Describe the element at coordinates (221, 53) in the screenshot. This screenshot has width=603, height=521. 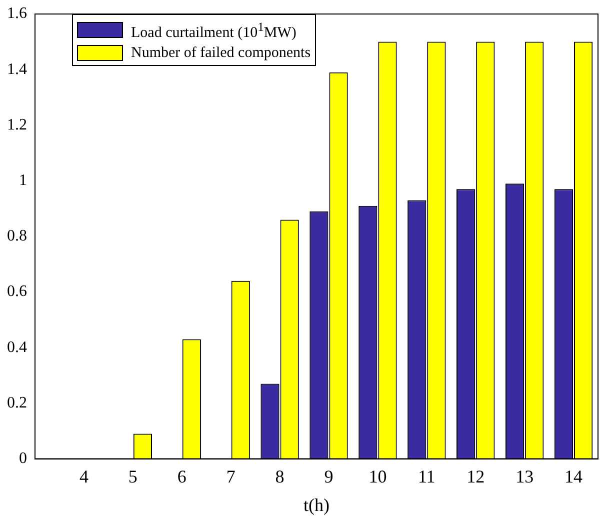
I see `legend-label: Number of failed components` at that location.